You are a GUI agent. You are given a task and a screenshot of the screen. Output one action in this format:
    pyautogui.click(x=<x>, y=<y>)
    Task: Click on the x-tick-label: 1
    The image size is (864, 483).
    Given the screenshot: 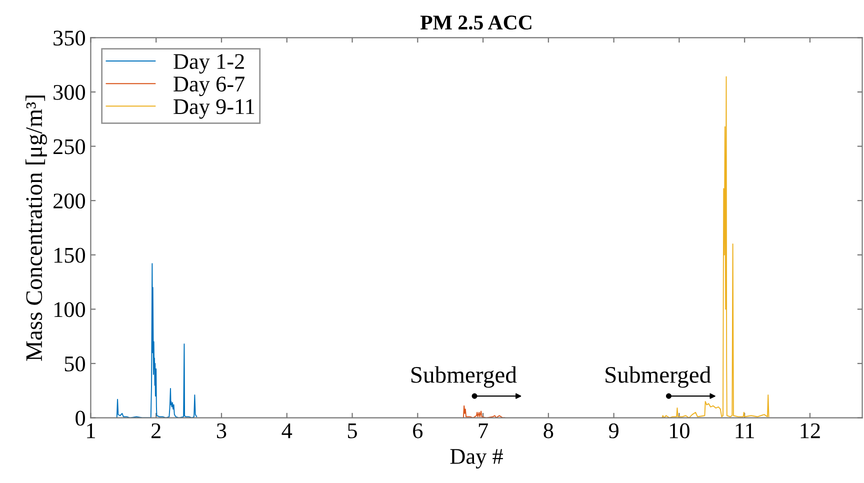 What is the action you would take?
    pyautogui.click(x=91, y=430)
    